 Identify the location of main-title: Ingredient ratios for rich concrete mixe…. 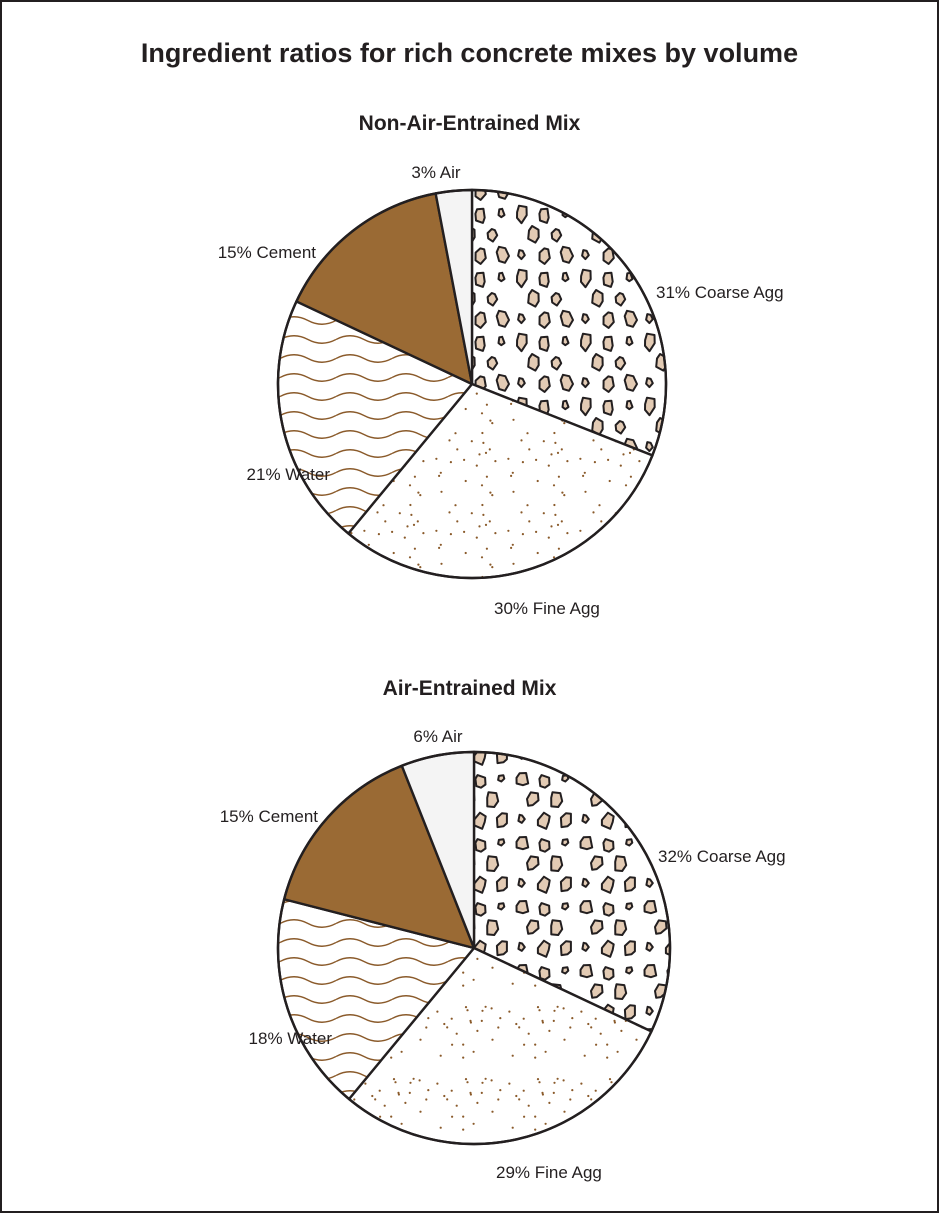
(469, 53).